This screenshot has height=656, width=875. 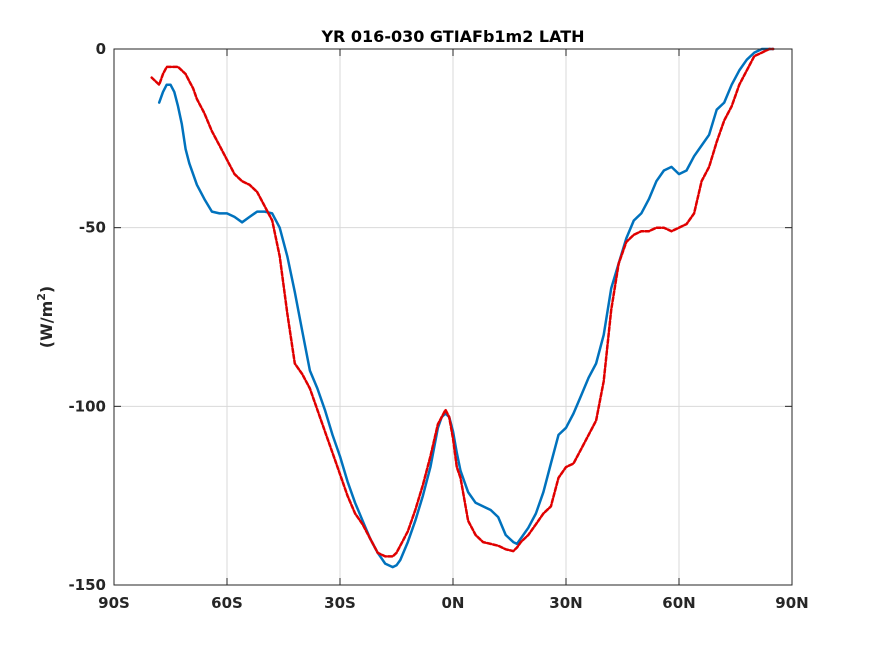 I want to click on chart-title: YR 016-030 GTIAFb1m2 LATH, so click(x=452, y=36).